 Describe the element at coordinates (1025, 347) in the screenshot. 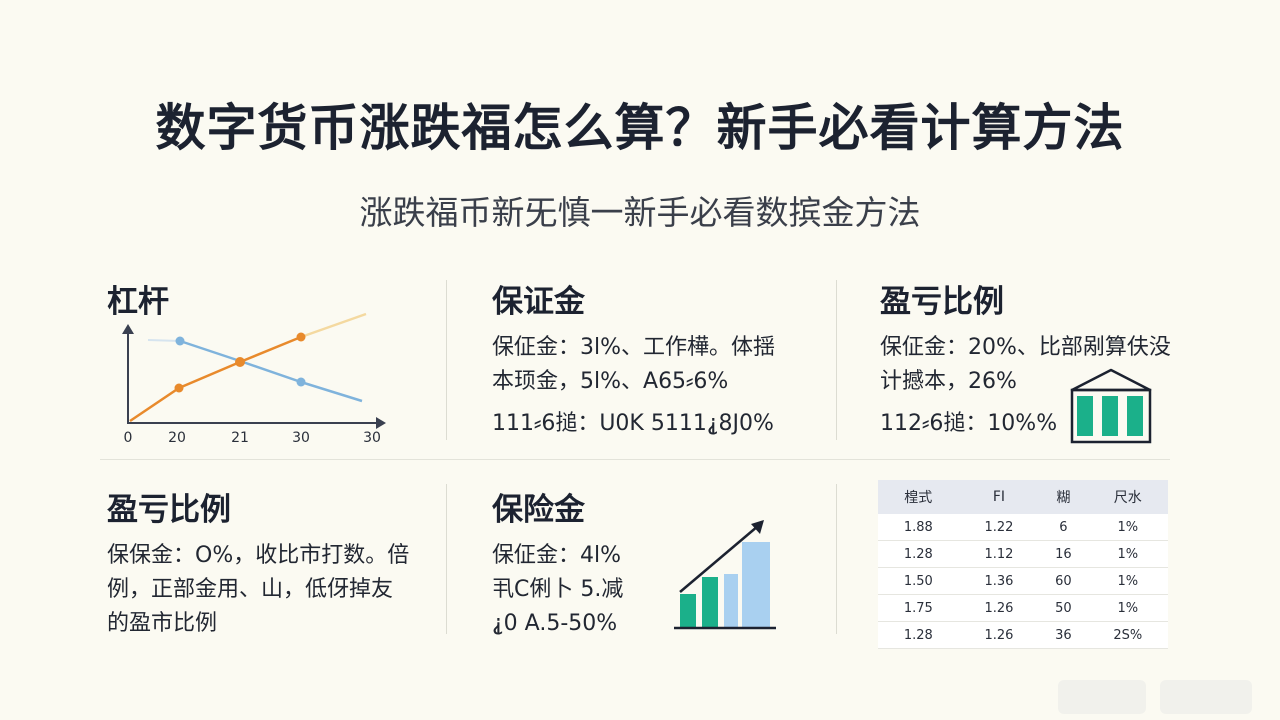

I see `pnl-text-line: 保佂金：20%、比部剐算伕没` at that location.